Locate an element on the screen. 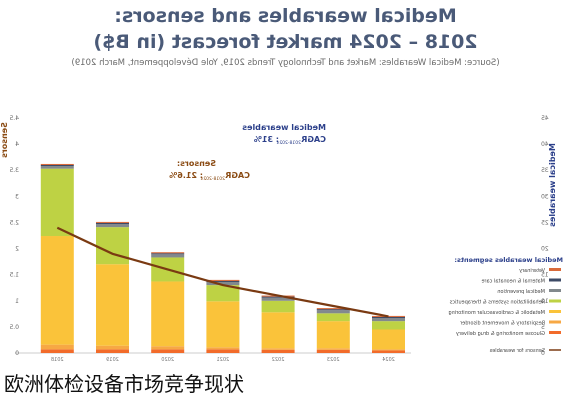 This screenshot has width=571, height=400. bar-2024-seg4 is located at coordinates (388, 320).